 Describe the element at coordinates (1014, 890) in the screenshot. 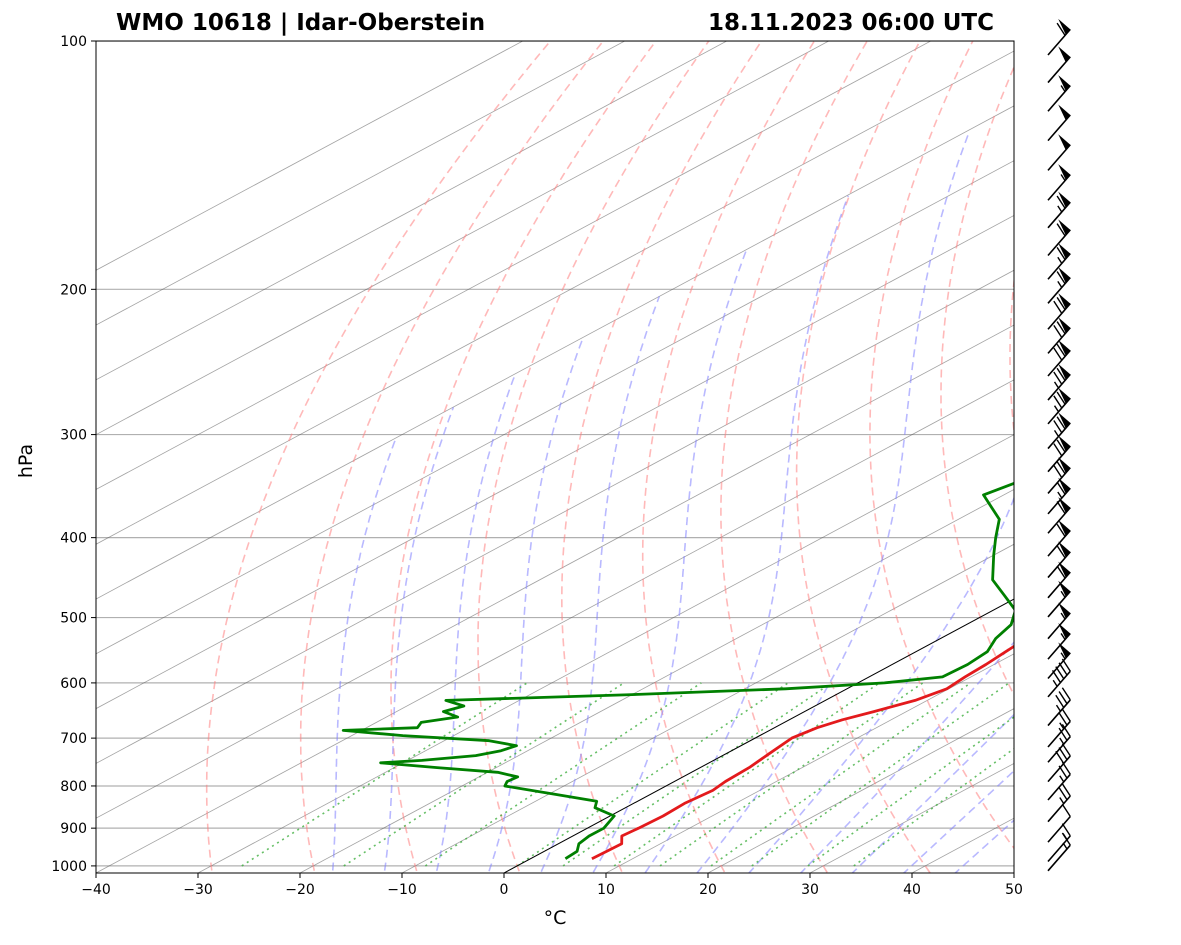

I see `x-tick-label: 50` at that location.